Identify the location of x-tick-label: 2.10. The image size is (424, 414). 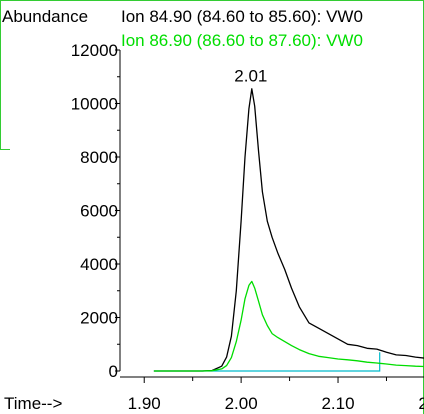
(337, 403).